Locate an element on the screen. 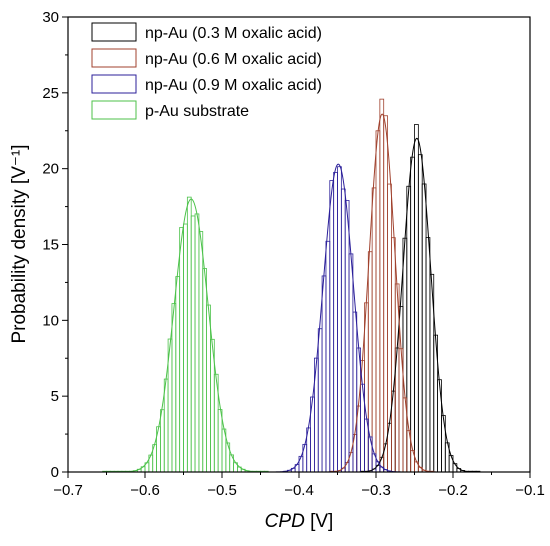  y-tick-label: 10 is located at coordinates (50, 320).